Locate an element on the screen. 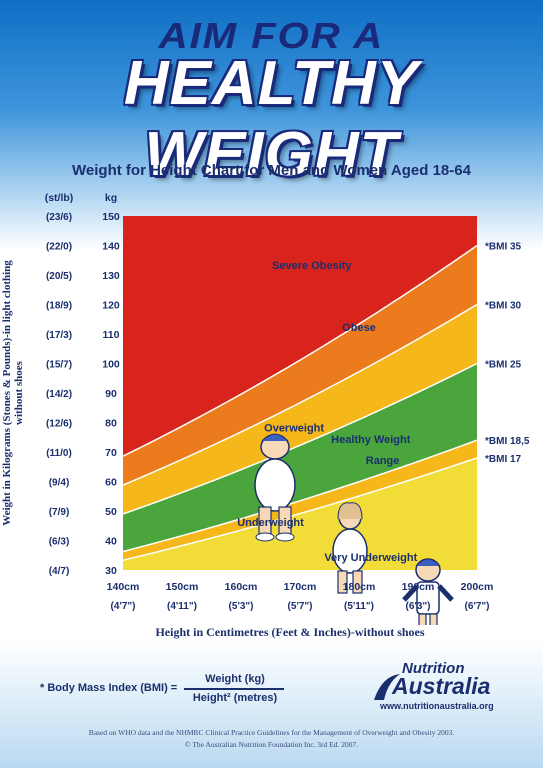 Image resolution: width=543 pixels, height=768 pixels. x-tick-imperial: (6'7") is located at coordinates (477, 606).